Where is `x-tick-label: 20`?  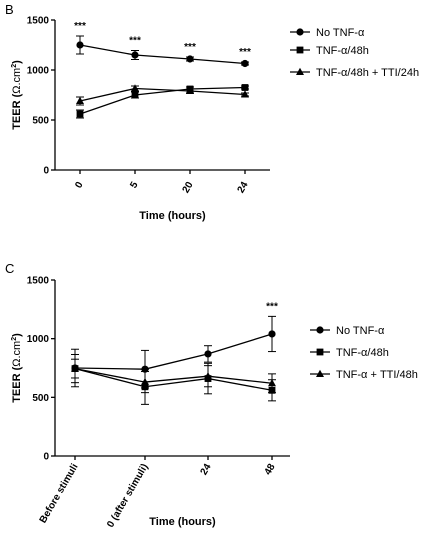
x-tick-label: 20 is located at coordinates (188, 188).